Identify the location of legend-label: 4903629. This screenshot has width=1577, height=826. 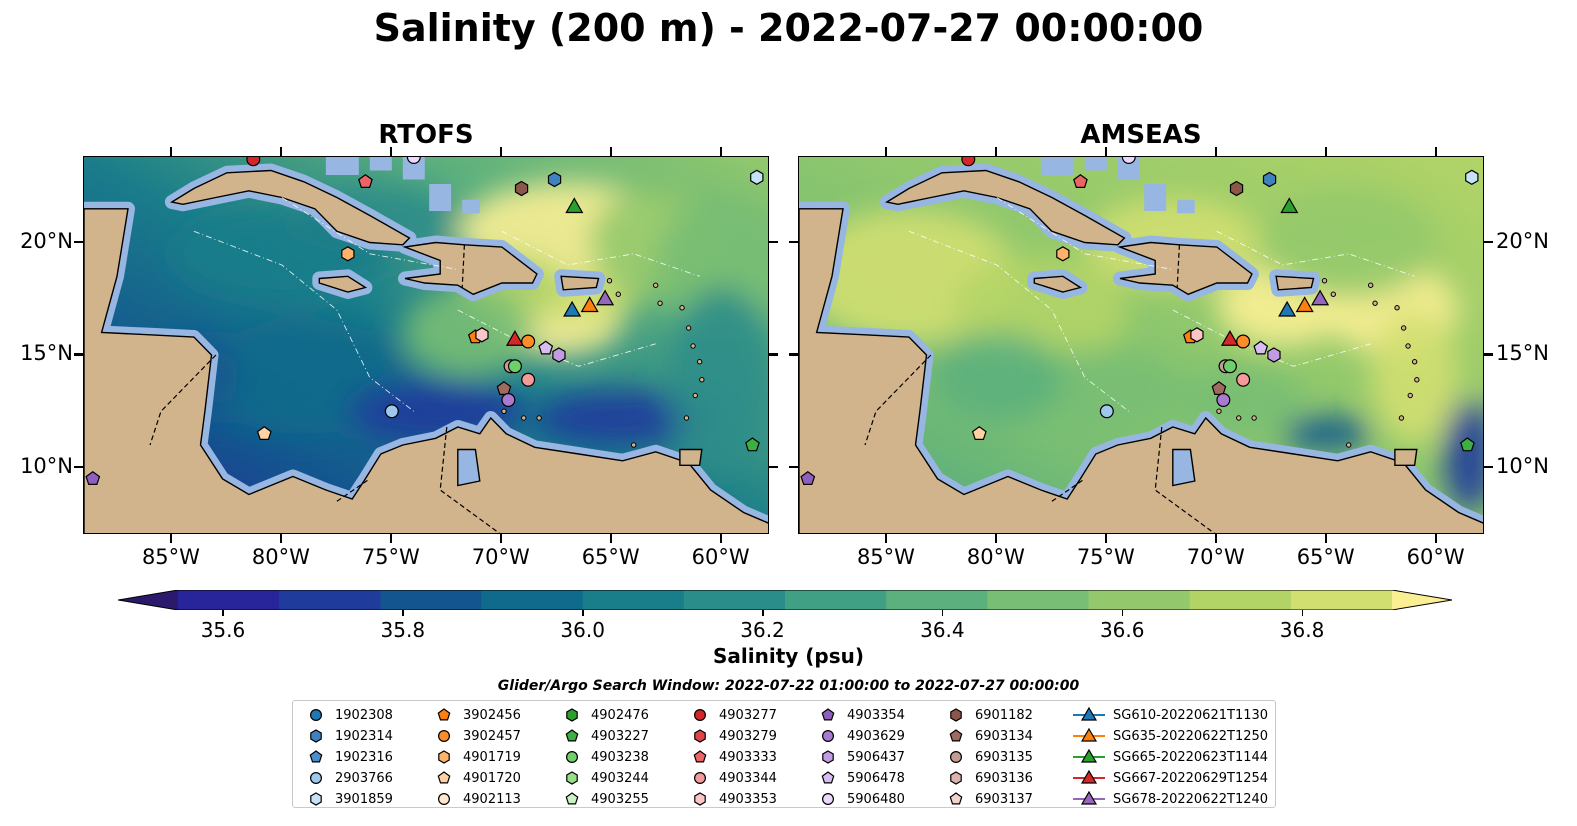
(876, 736).